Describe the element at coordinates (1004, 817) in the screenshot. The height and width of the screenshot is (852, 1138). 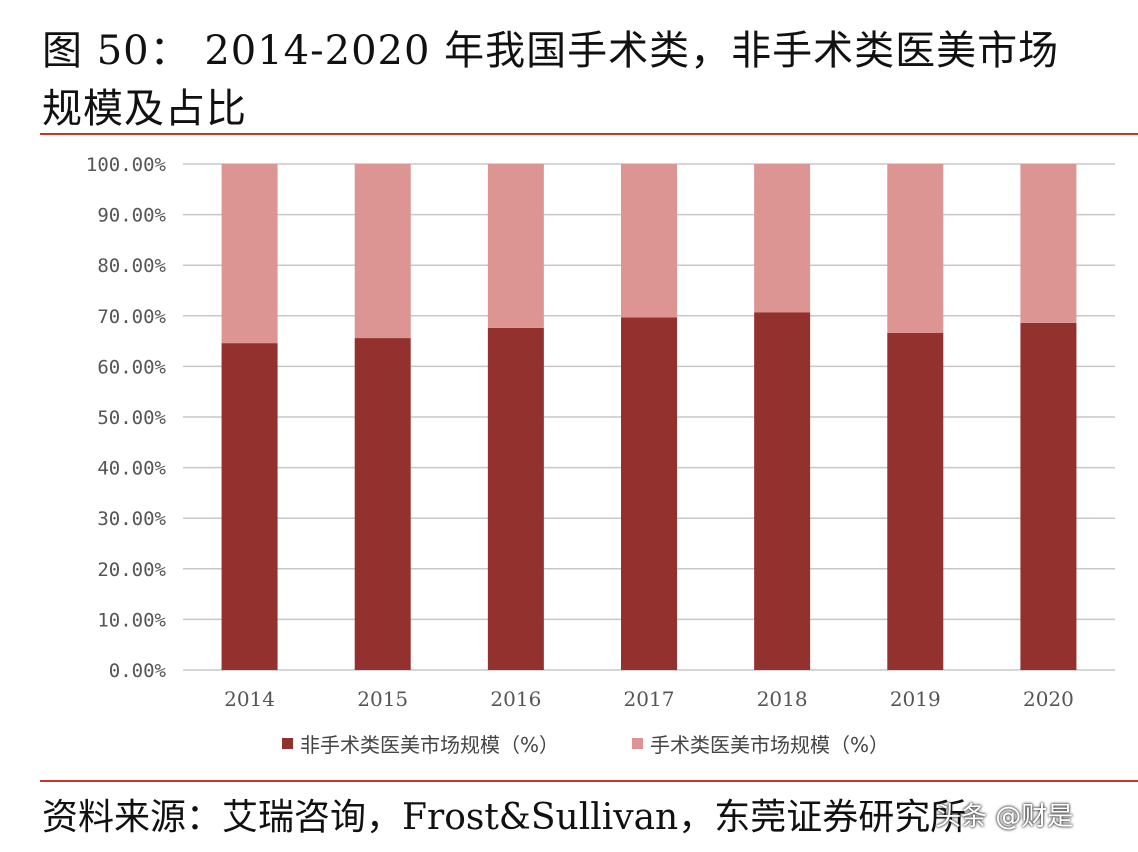
I see `watermark: 头条 @财是` at that location.